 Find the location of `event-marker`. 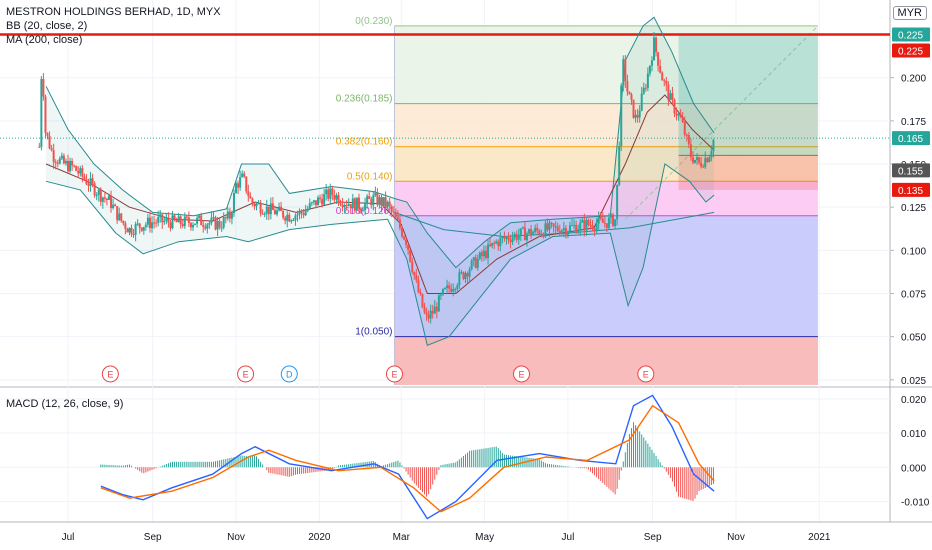

event-marker is located at coordinates (246, 374).